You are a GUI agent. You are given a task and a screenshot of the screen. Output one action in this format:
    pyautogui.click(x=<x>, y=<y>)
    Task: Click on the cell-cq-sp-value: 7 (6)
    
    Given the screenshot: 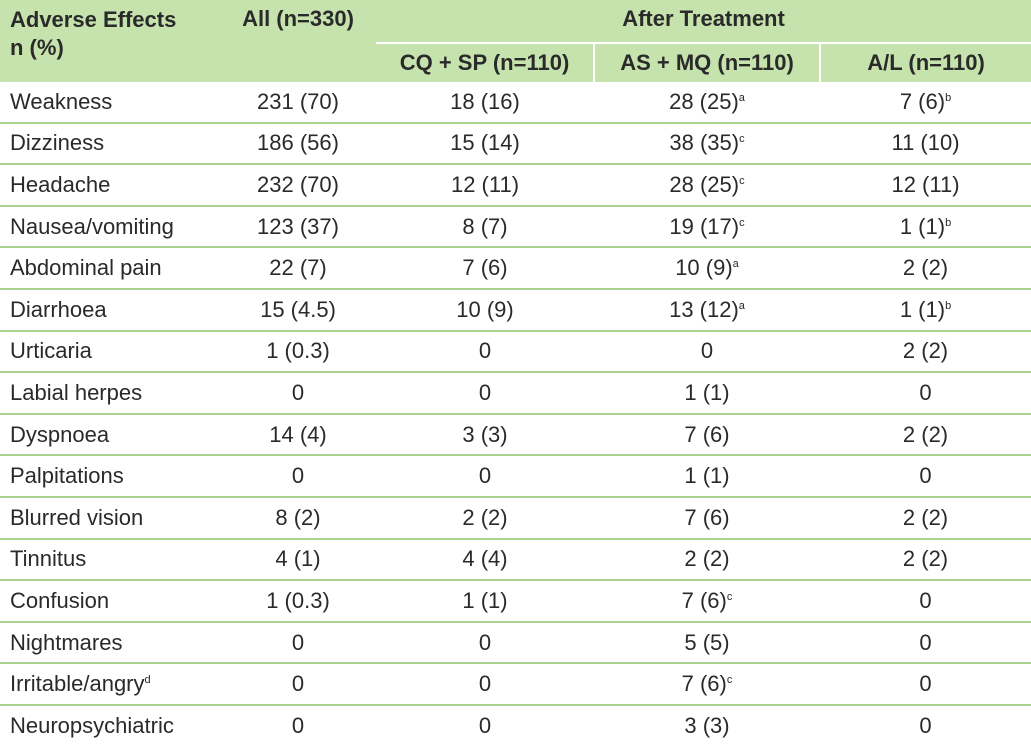 What is the action you would take?
    pyautogui.click(x=485, y=268)
    